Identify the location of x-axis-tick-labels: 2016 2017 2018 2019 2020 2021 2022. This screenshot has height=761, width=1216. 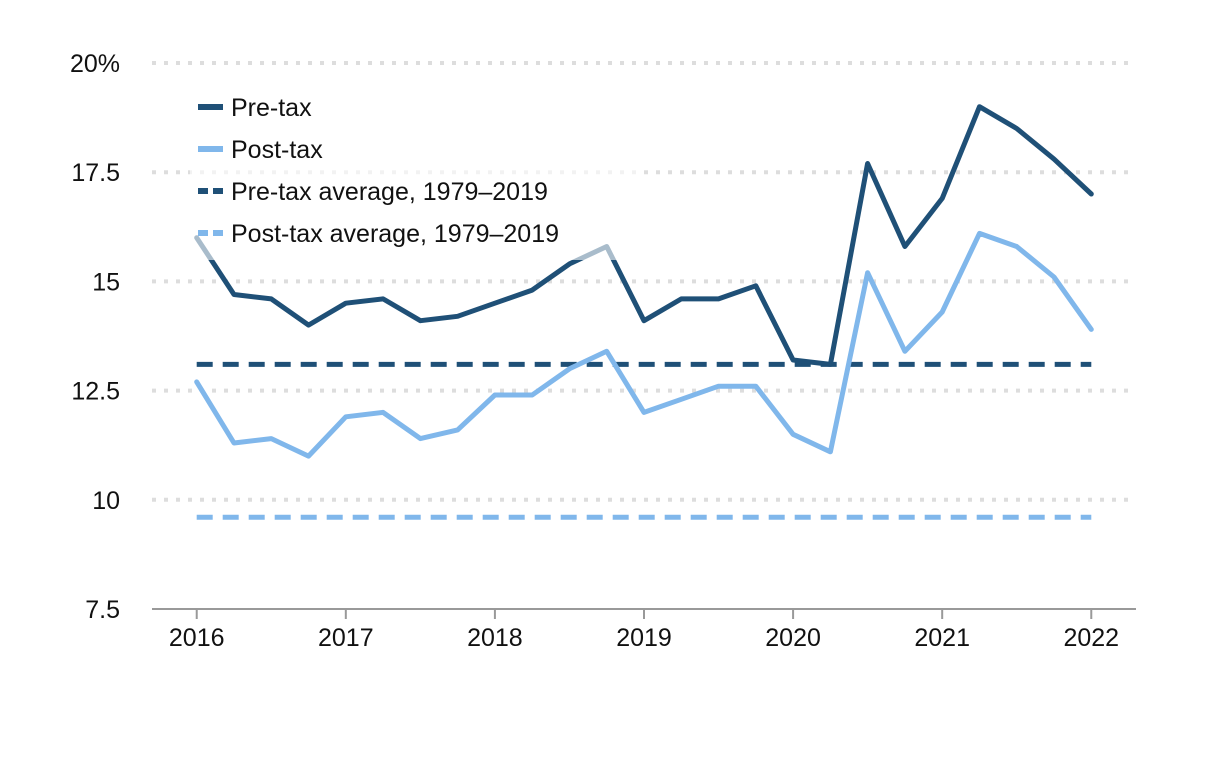
(644, 638).